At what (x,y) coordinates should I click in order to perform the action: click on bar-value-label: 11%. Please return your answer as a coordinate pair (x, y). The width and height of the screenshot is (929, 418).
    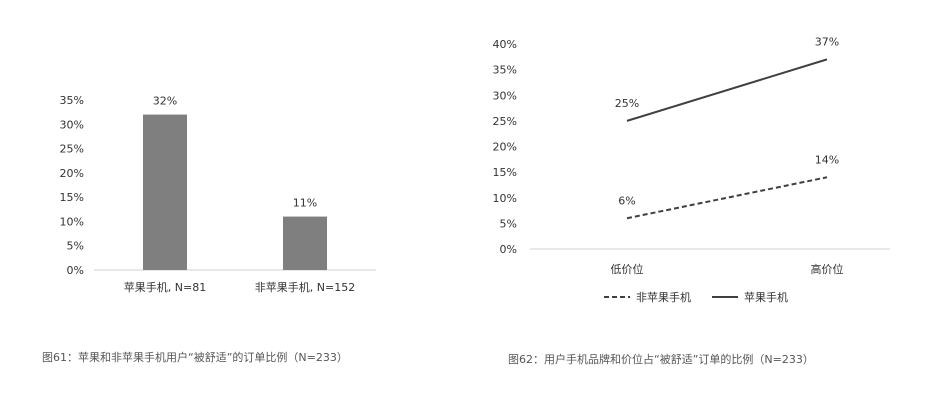
    Looking at the image, I should click on (305, 203).